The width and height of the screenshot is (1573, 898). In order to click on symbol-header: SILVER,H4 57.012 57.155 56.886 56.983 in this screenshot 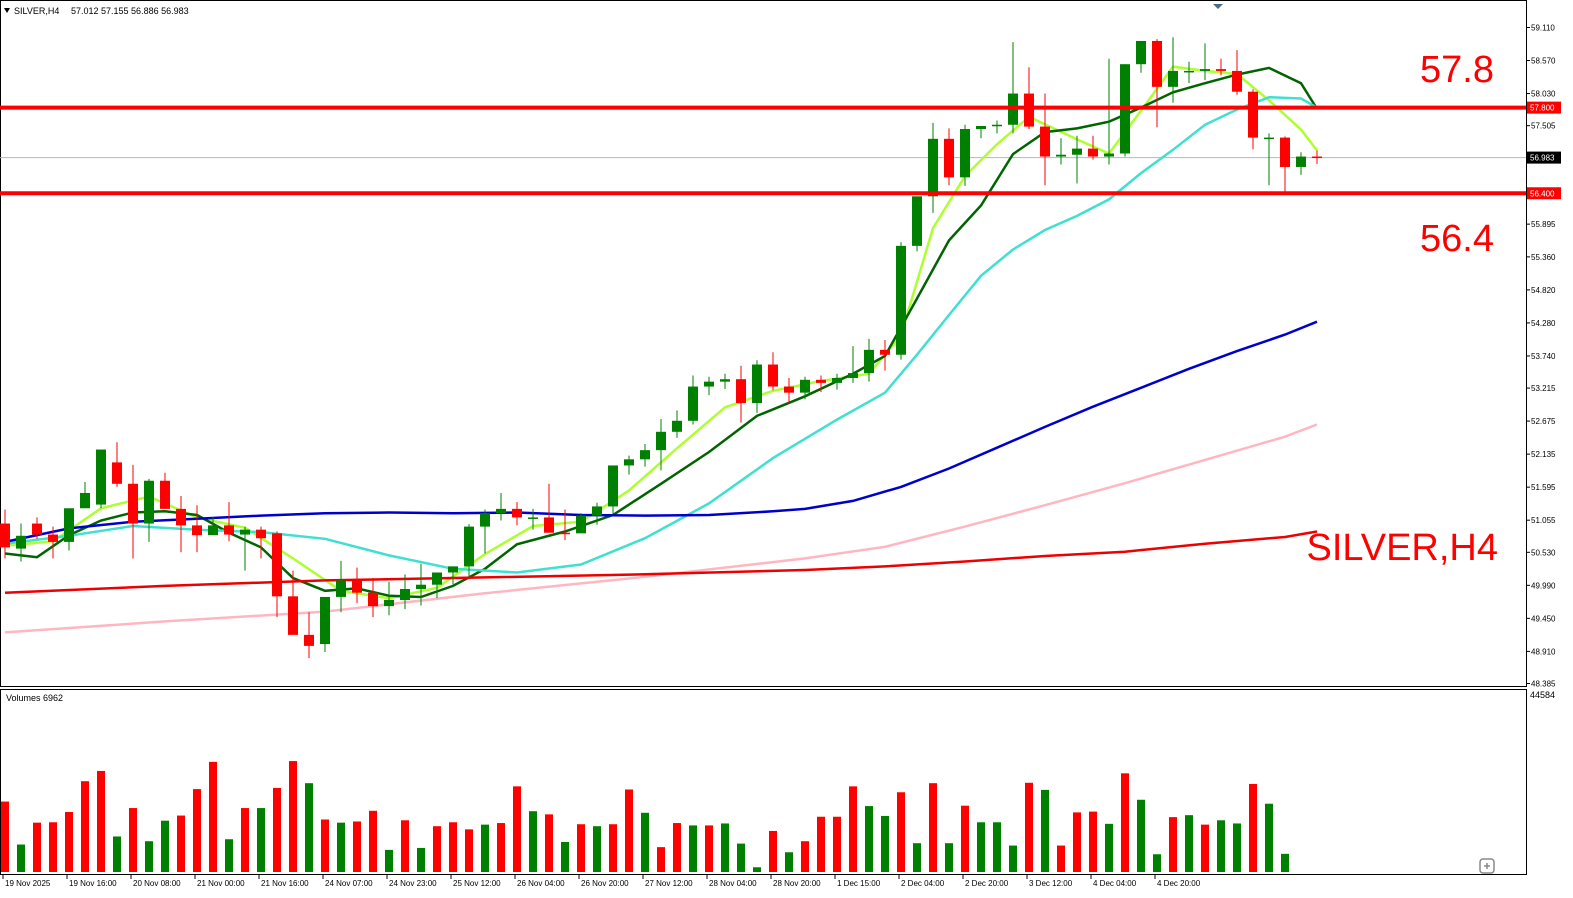, I will do `click(101, 11)`.